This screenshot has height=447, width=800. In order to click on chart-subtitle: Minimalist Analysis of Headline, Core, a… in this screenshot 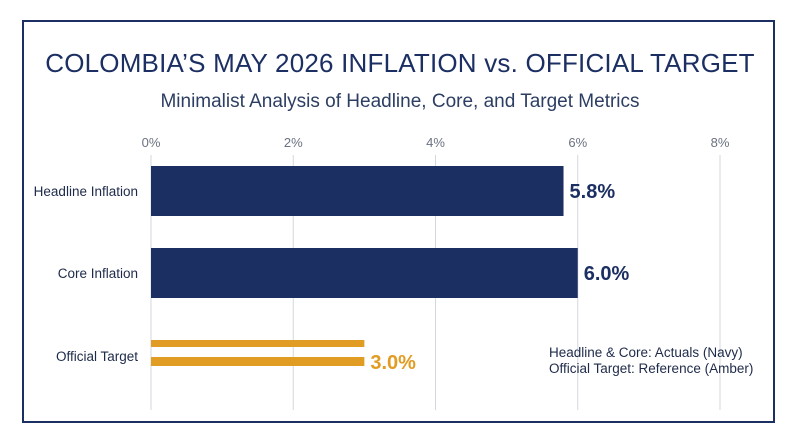, I will do `click(400, 101)`.